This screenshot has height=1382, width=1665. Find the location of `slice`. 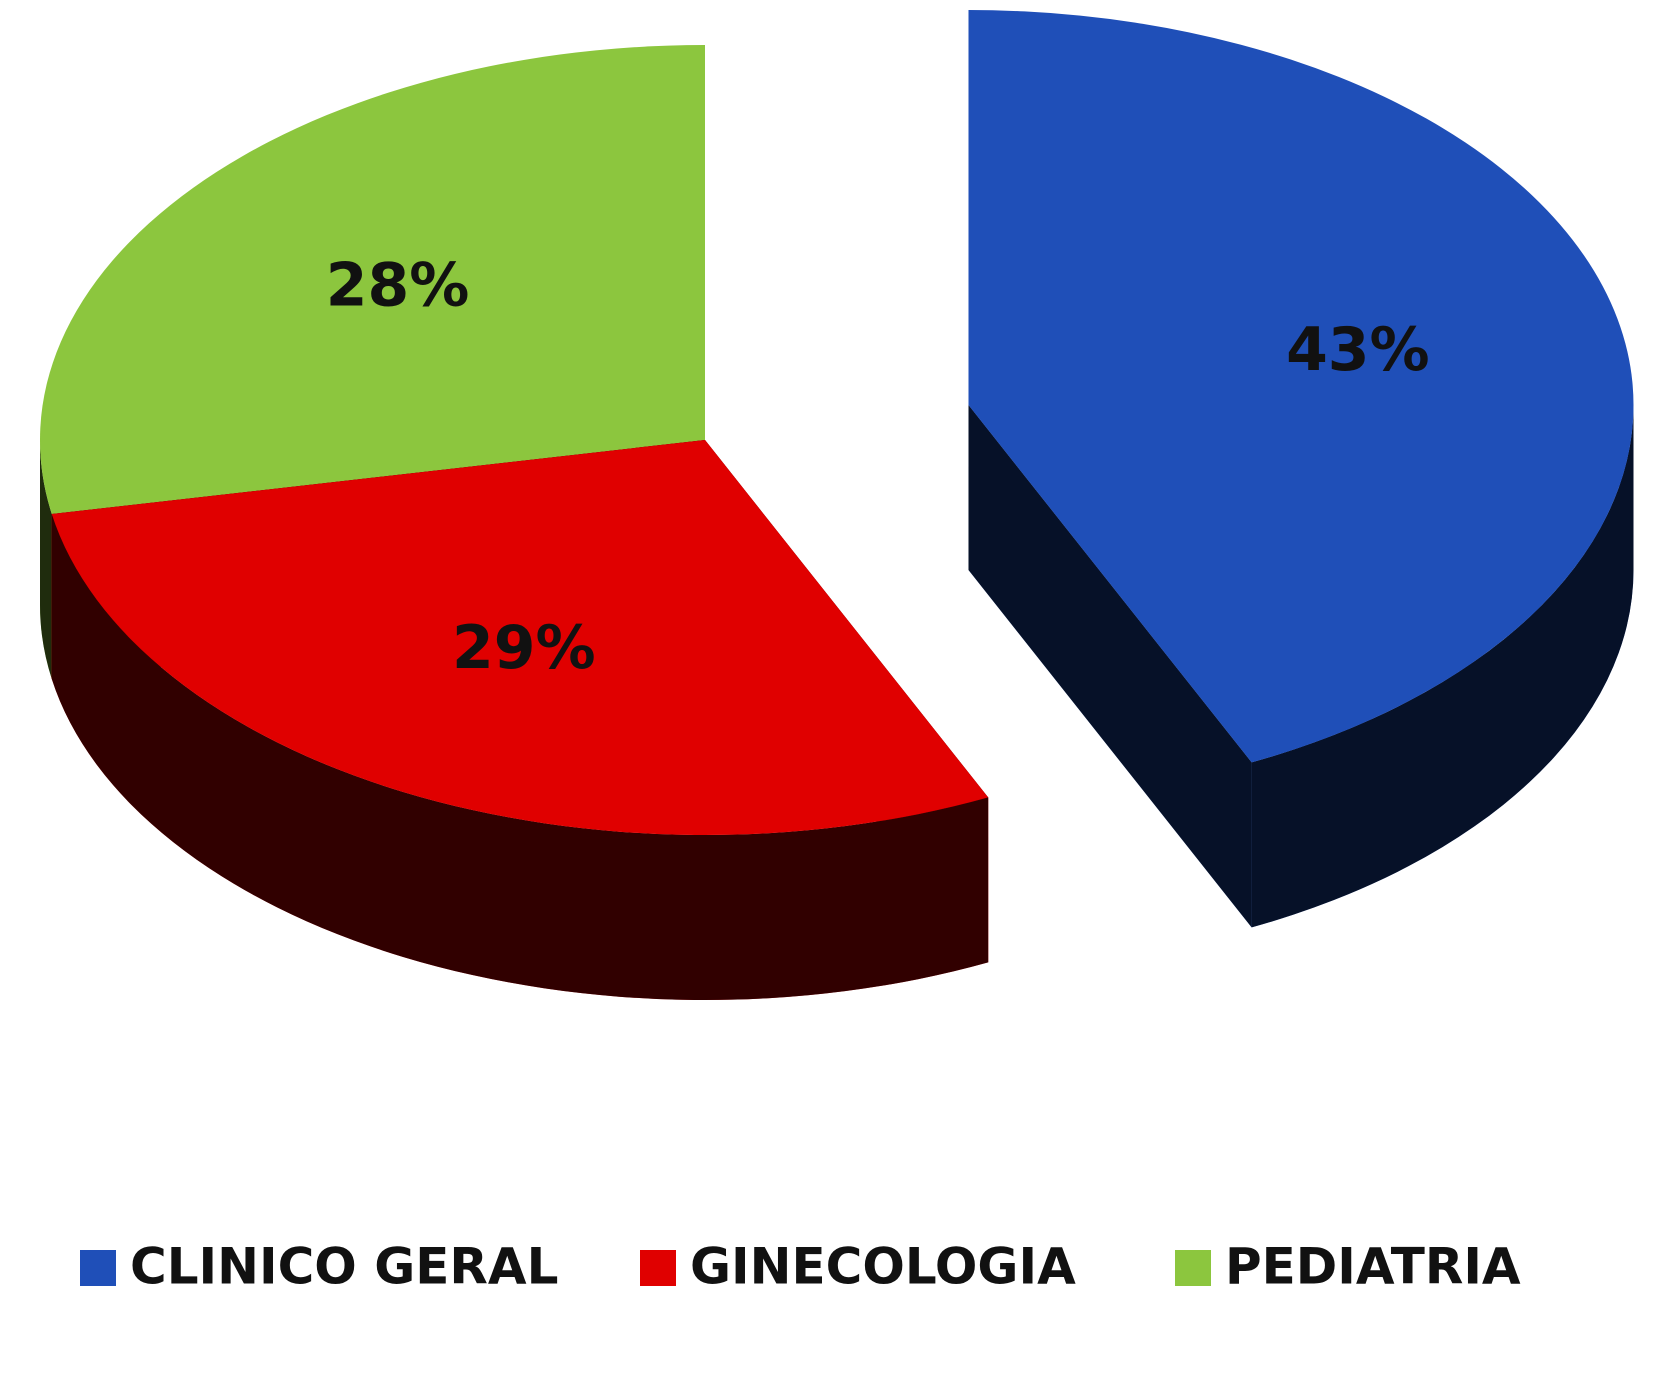

slice is located at coordinates (372, 280).